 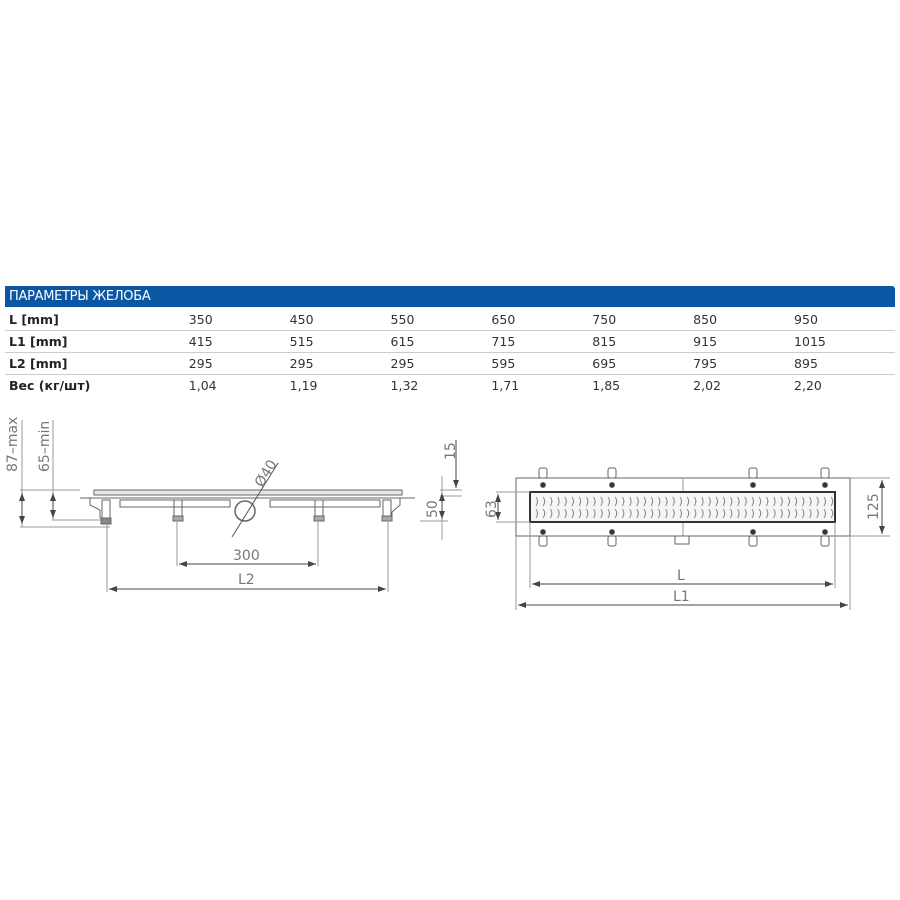 I want to click on row-label: L1 [mm], so click(x=97, y=341).